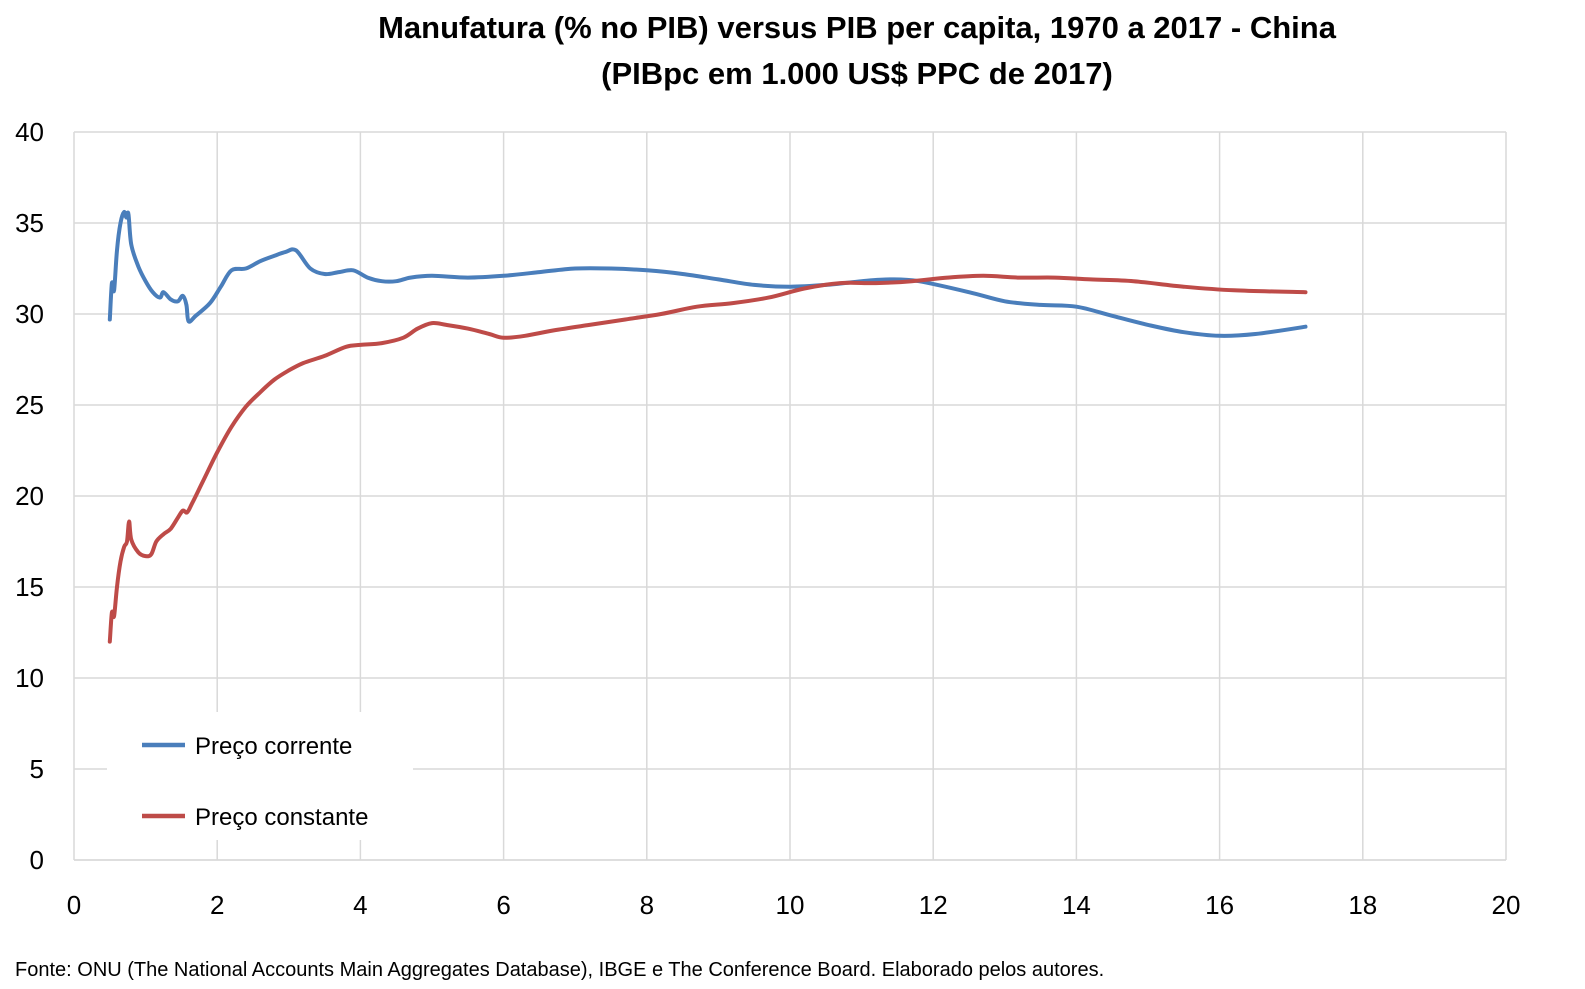  I want to click on x-tick-label: 4, so click(360, 905).